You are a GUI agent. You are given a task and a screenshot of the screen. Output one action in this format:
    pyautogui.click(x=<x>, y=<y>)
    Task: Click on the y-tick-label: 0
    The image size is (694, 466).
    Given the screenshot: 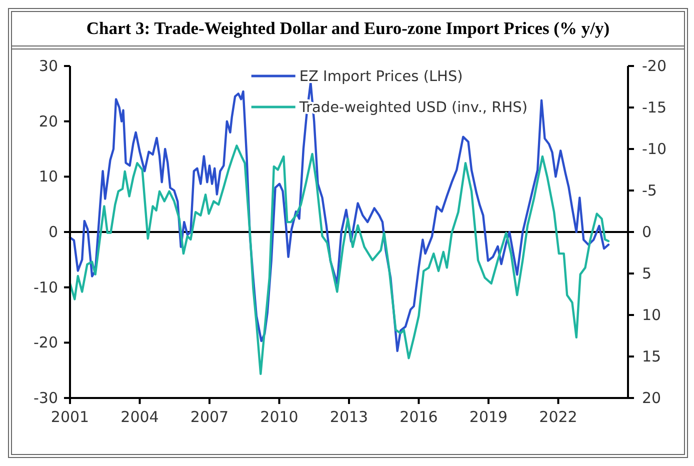 What is the action you would take?
    pyautogui.click(x=53, y=232)
    